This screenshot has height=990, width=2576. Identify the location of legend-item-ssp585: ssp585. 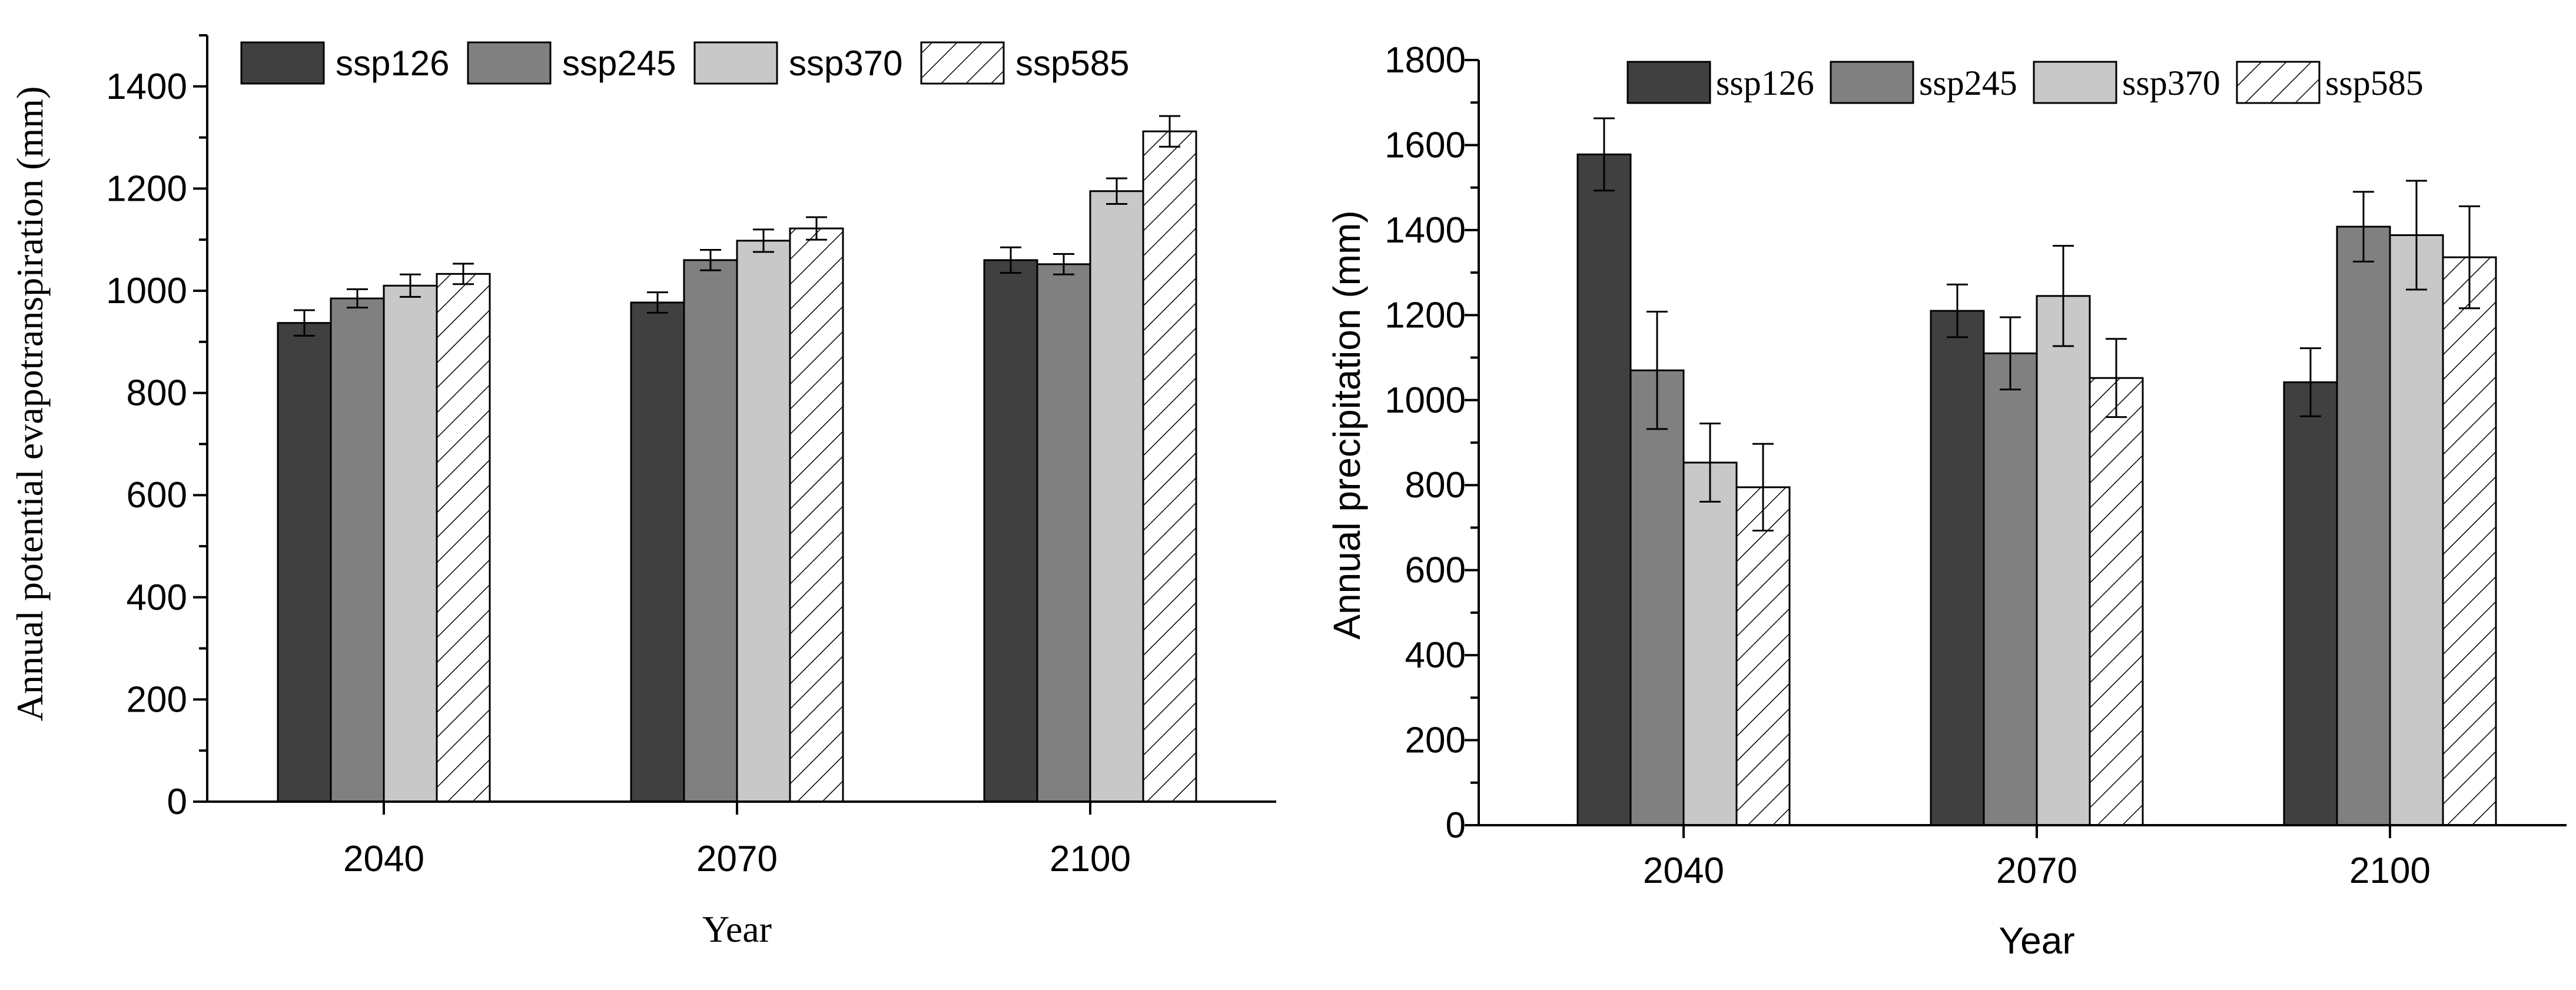
(2330, 83).